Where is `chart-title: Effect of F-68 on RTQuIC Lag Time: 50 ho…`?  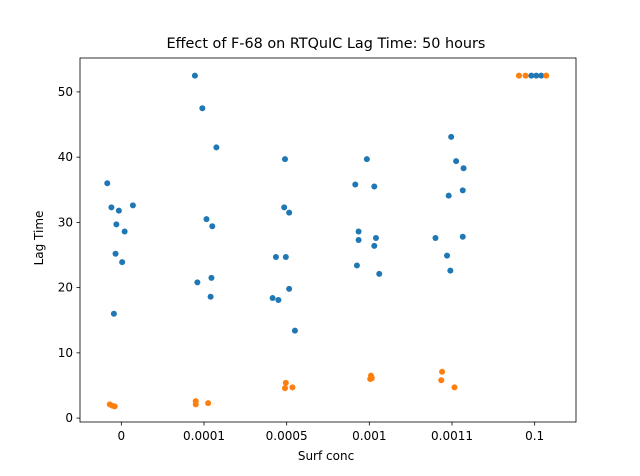 chart-title: Effect of F-68 on RTQuIC Lag Time: 50 ho… is located at coordinates (326, 44).